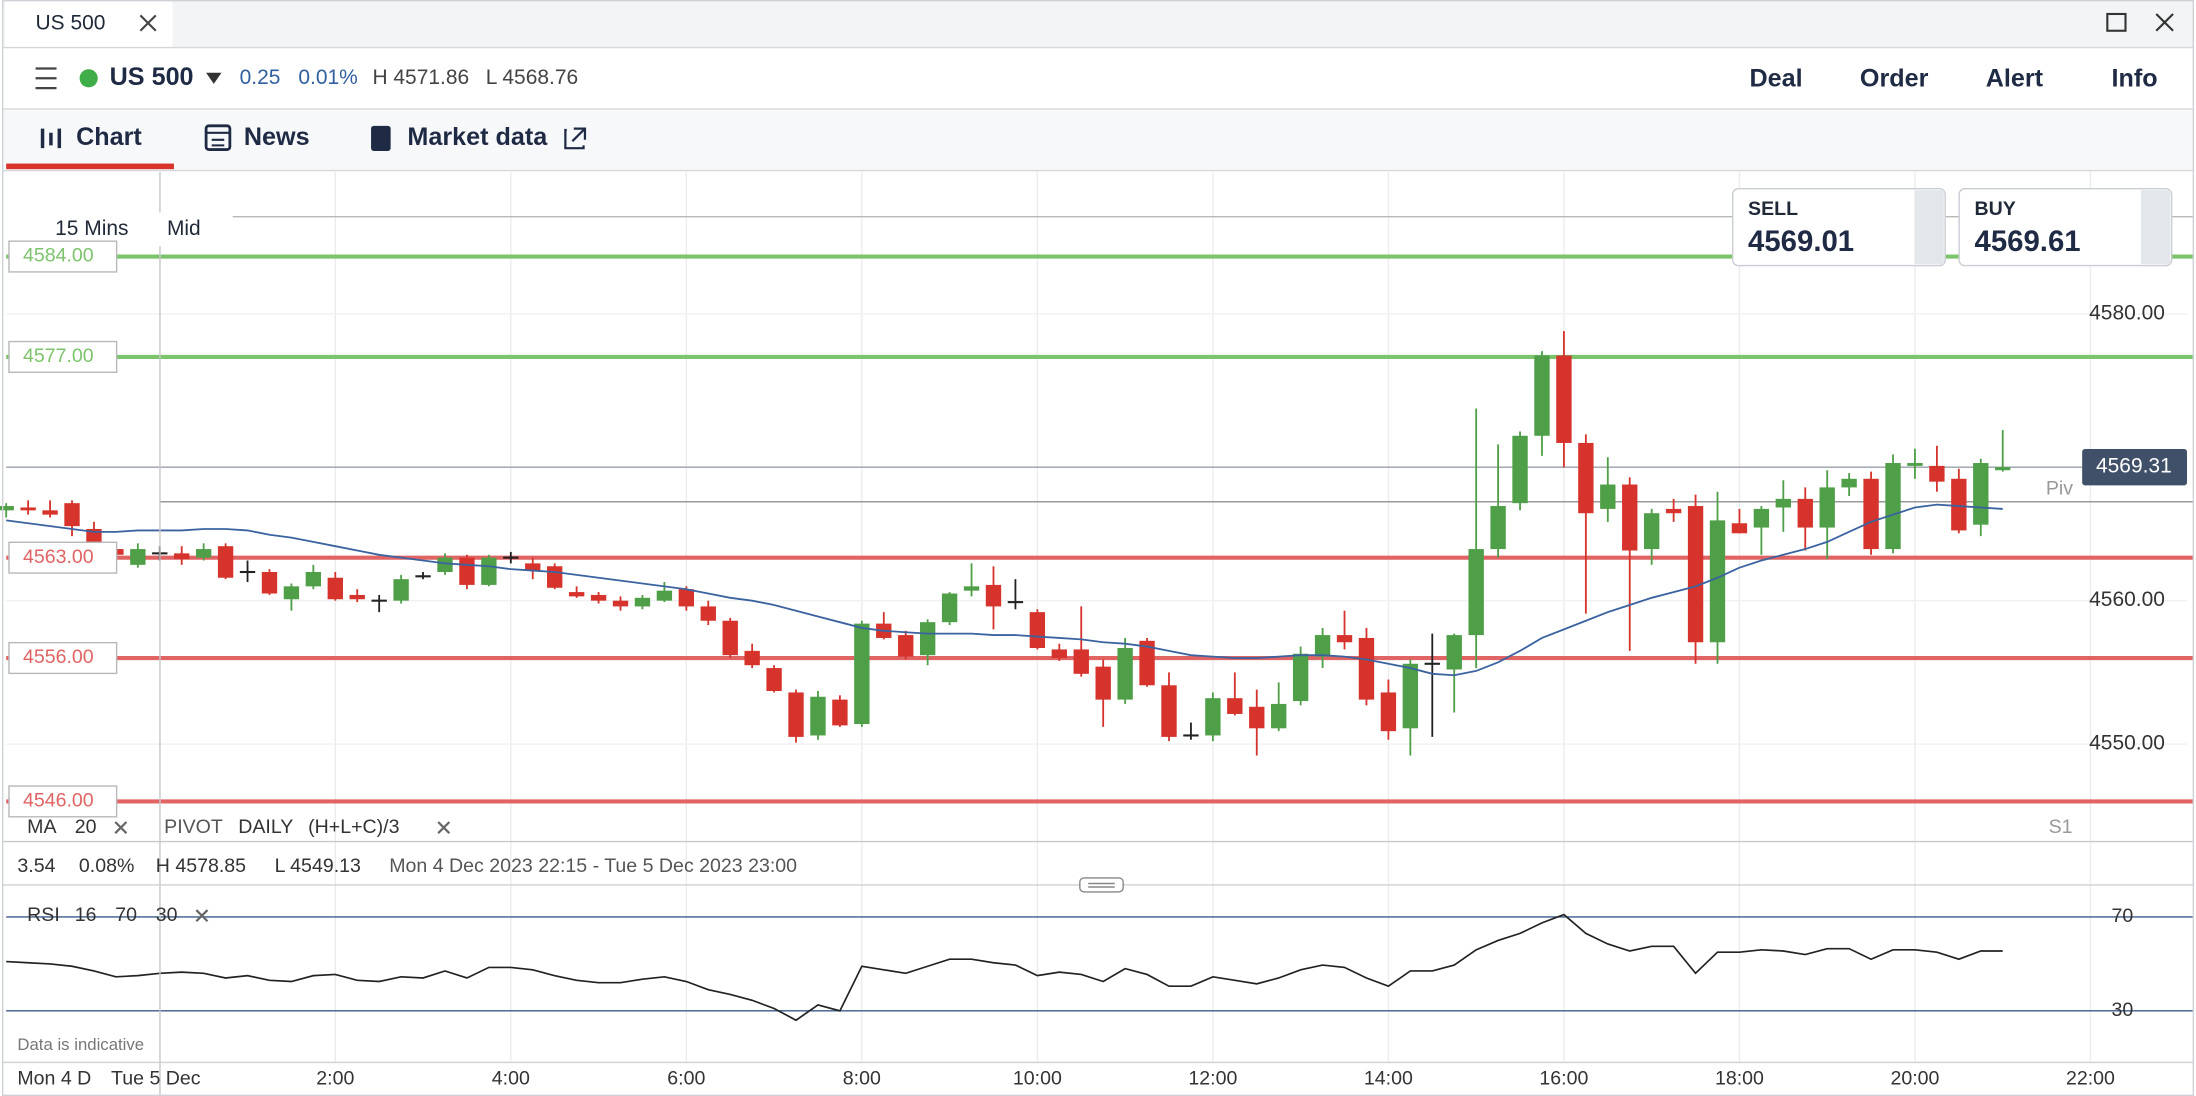 The height and width of the screenshot is (1096, 2196). Describe the element at coordinates (318, 866) in the screenshot. I see `range-low: L 4549.13` at that location.